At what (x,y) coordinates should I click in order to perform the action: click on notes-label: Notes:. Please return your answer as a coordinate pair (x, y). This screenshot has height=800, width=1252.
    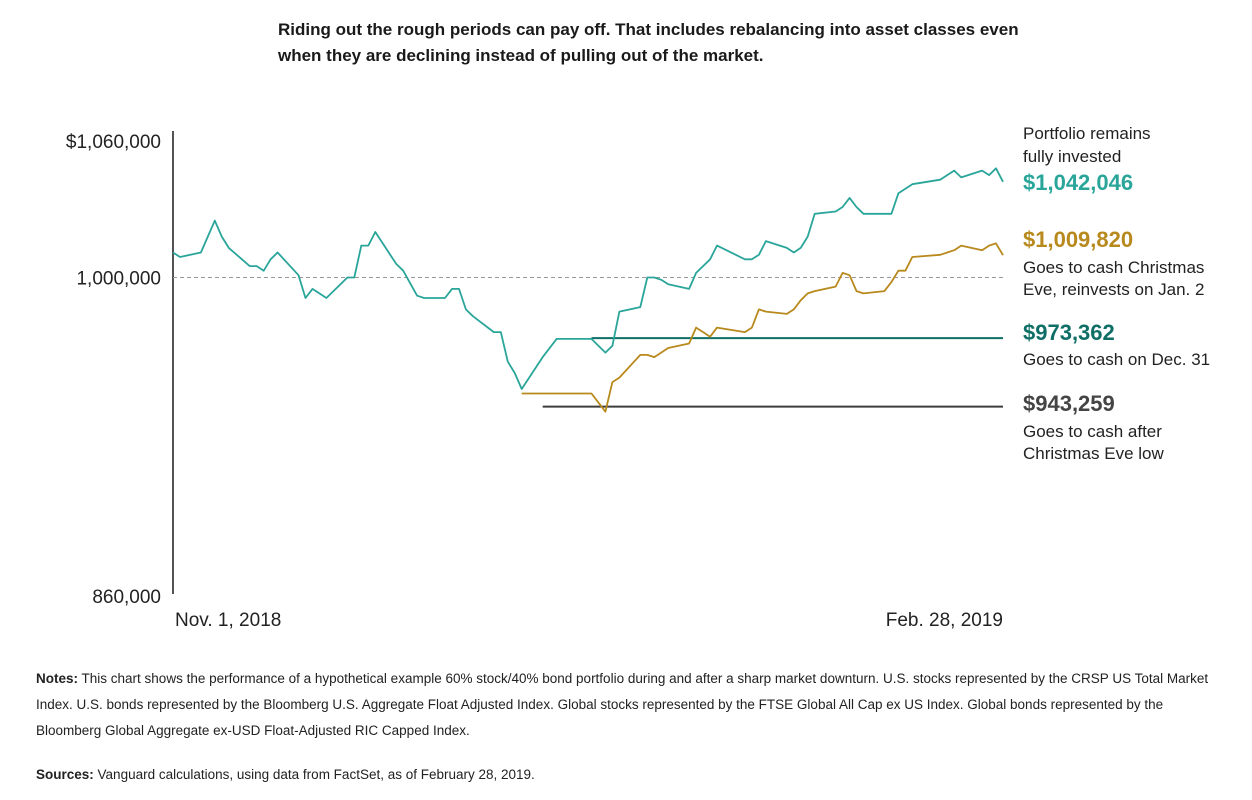
    Looking at the image, I should click on (57, 678).